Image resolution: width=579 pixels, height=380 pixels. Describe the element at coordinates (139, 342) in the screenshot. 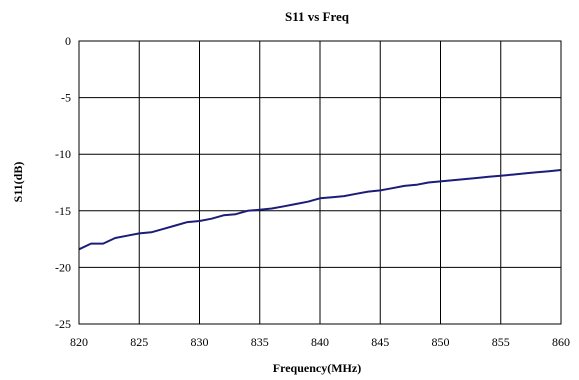

I see `x-tick-label: 825` at that location.